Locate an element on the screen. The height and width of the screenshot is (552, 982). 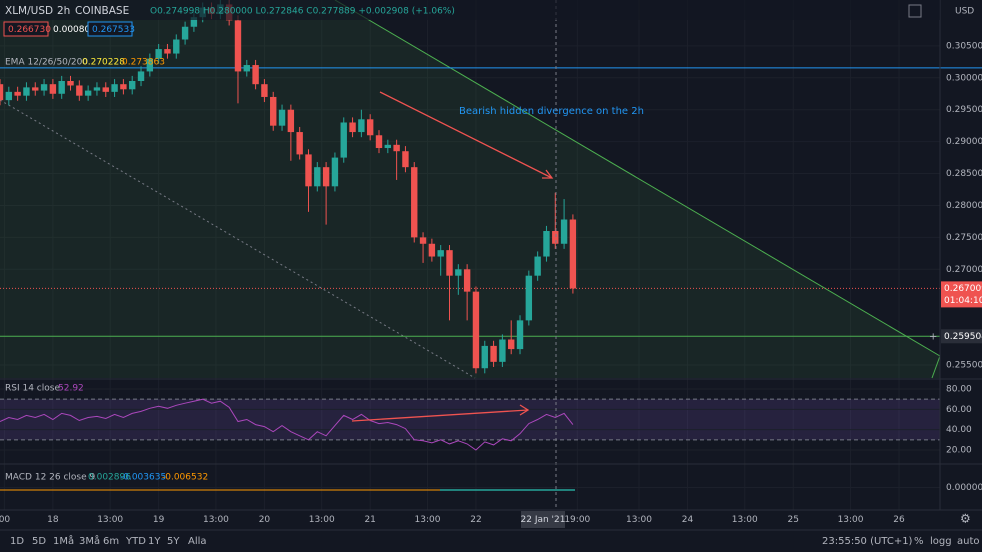
last-price-box is located at coordinates (961, 294).